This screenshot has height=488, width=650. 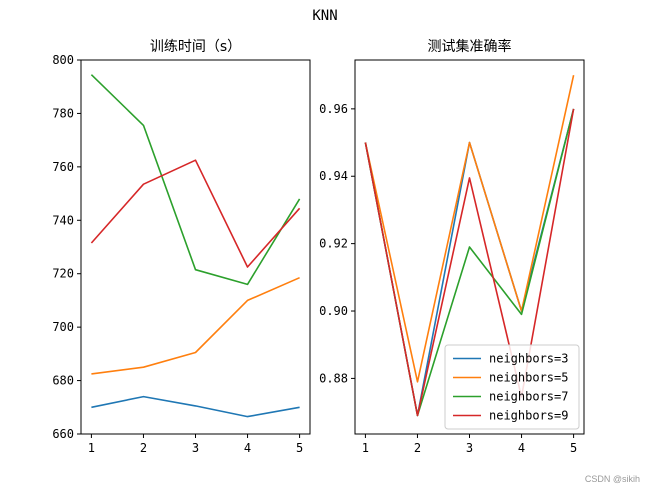 I want to click on series-line-neighbors=5, so click(x=195, y=325).